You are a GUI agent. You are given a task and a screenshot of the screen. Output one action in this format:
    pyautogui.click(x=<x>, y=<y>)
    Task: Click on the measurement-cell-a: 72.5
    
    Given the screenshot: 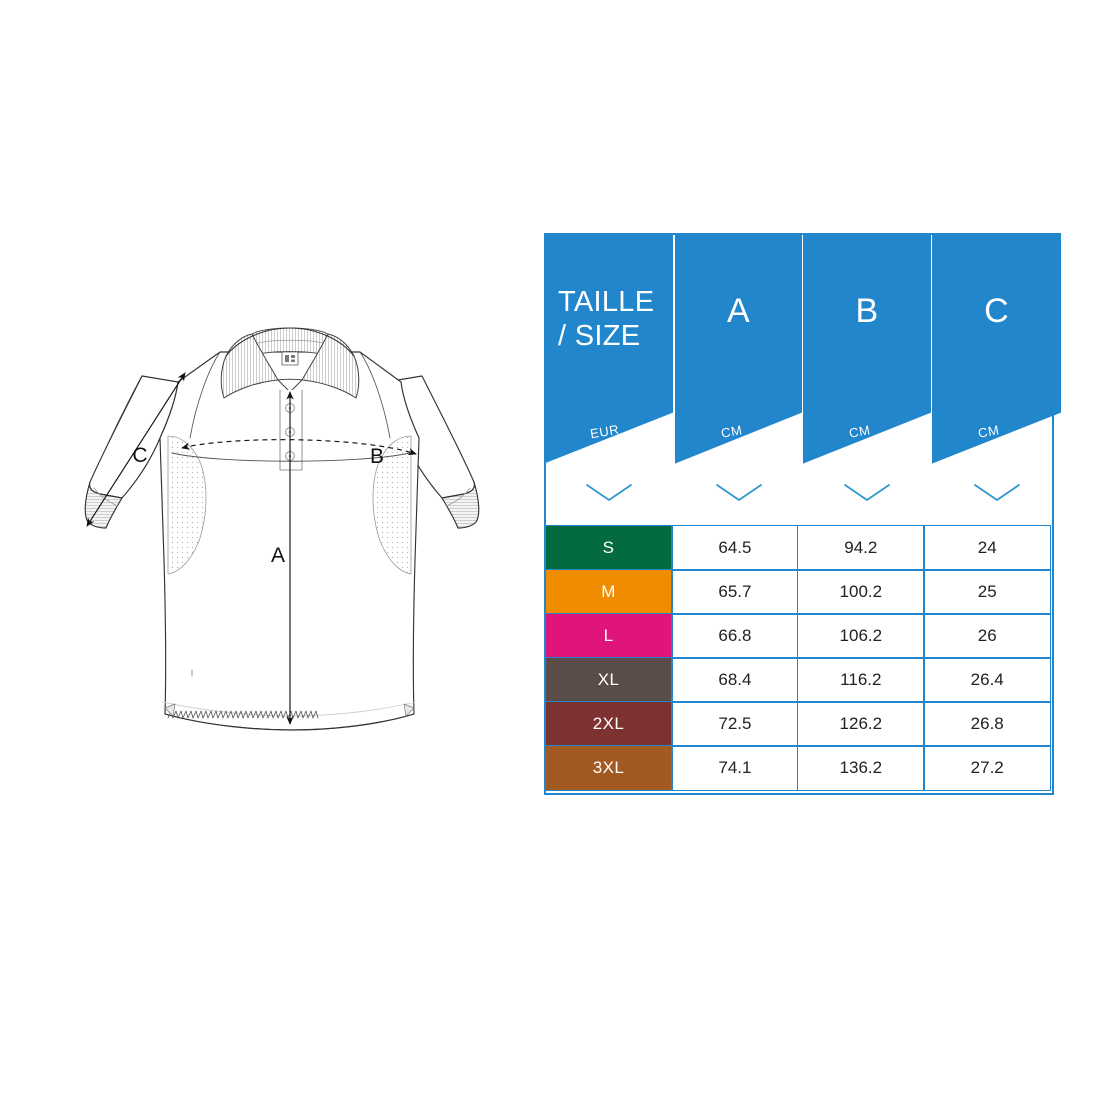 What is the action you would take?
    pyautogui.click(x=735, y=724)
    